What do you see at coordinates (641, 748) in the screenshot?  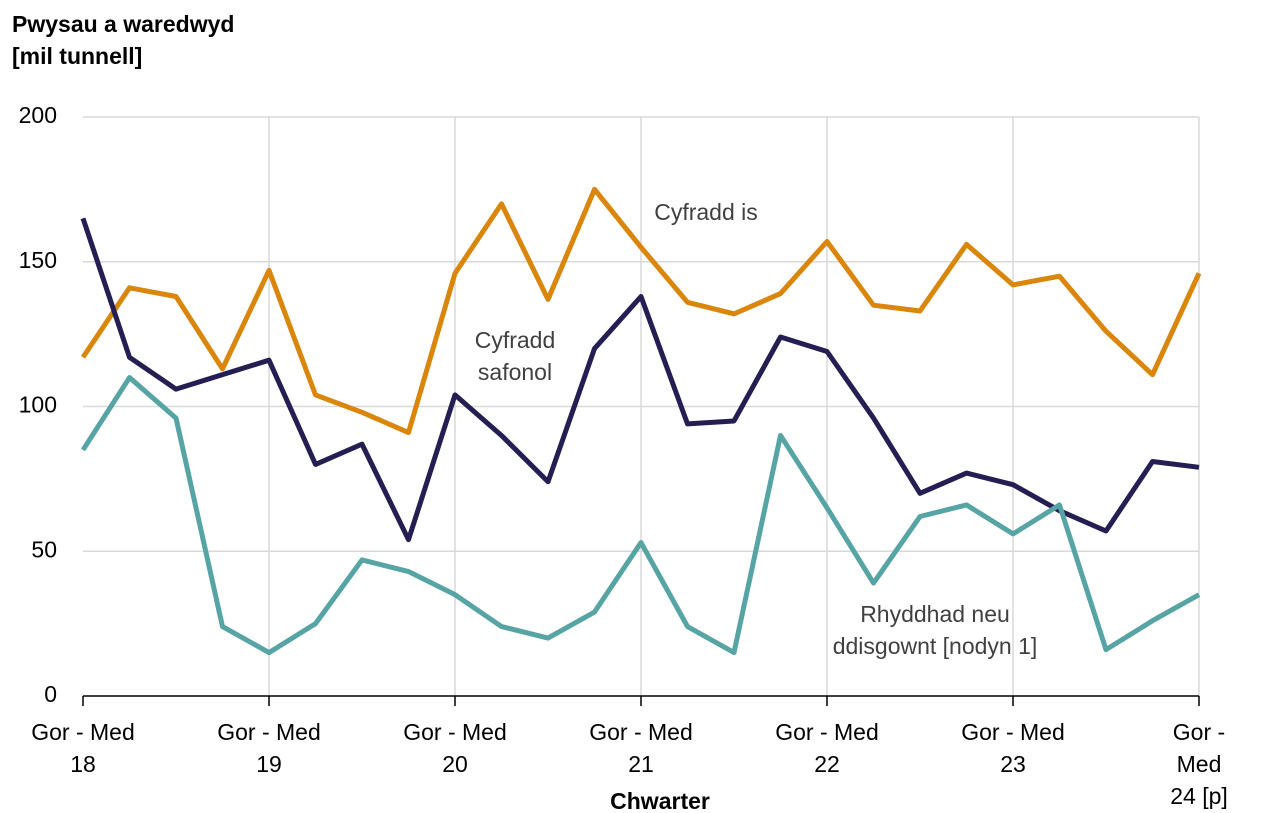 I see `x-tick-label: Gor - Med 21` at bounding box center [641, 748].